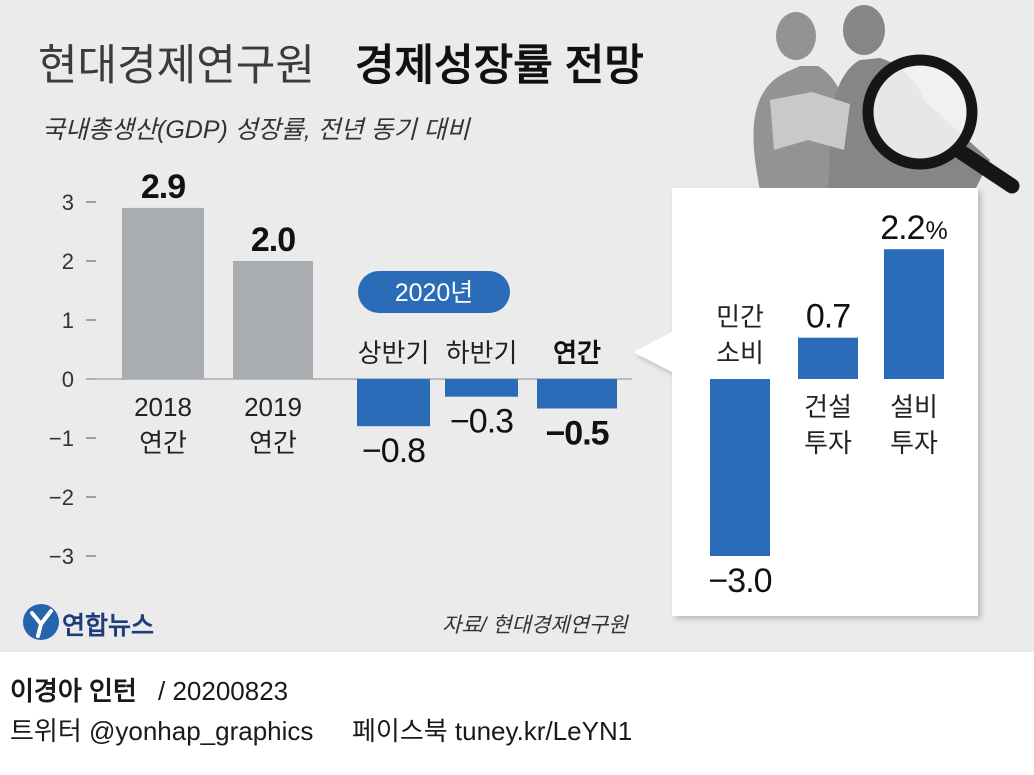 The width and height of the screenshot is (1034, 775). I want to click on period-badge: 2020년, so click(434, 292).